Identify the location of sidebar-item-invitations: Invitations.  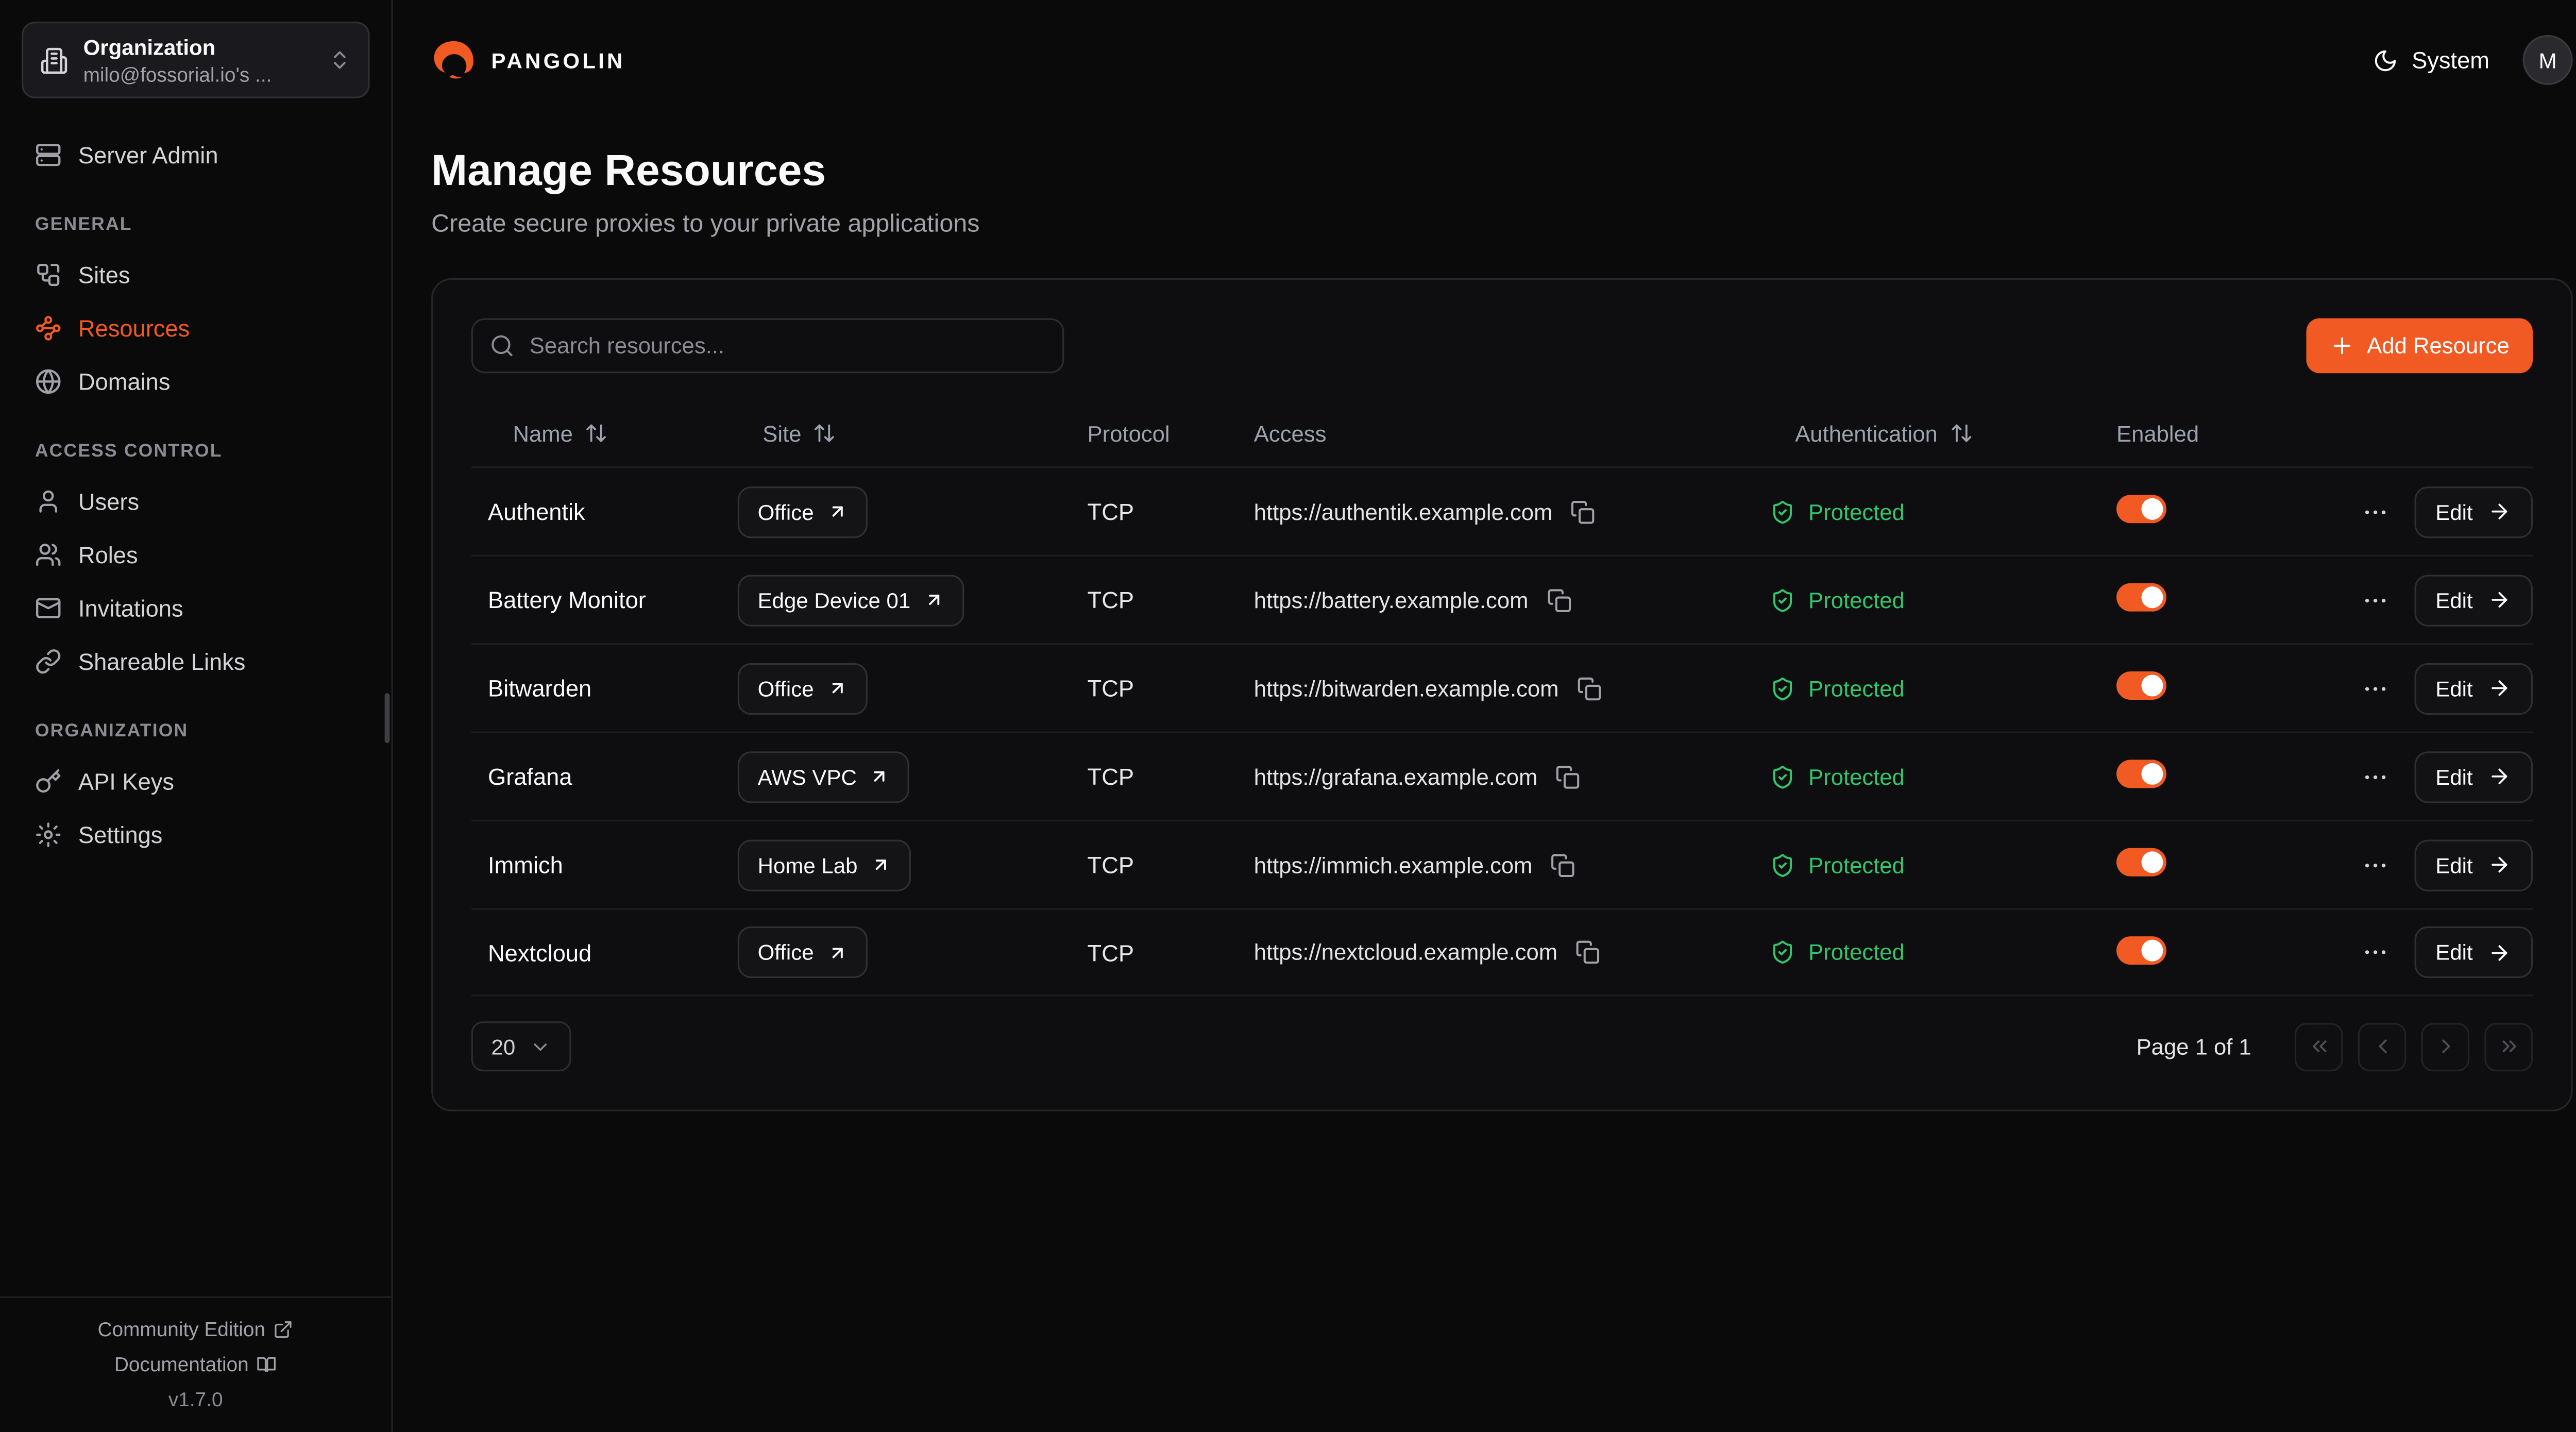
(196, 607).